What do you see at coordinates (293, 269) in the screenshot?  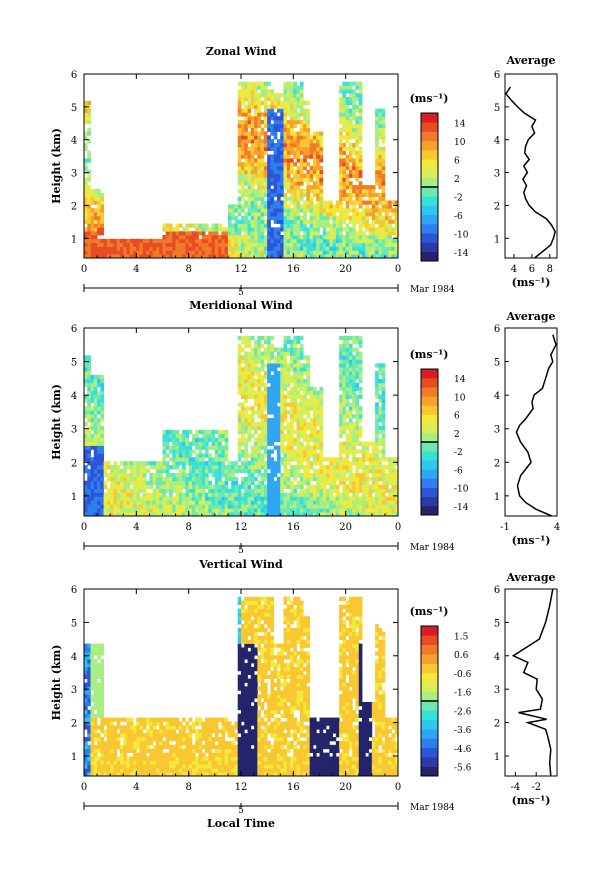 I see `x-tick-label: 16` at bounding box center [293, 269].